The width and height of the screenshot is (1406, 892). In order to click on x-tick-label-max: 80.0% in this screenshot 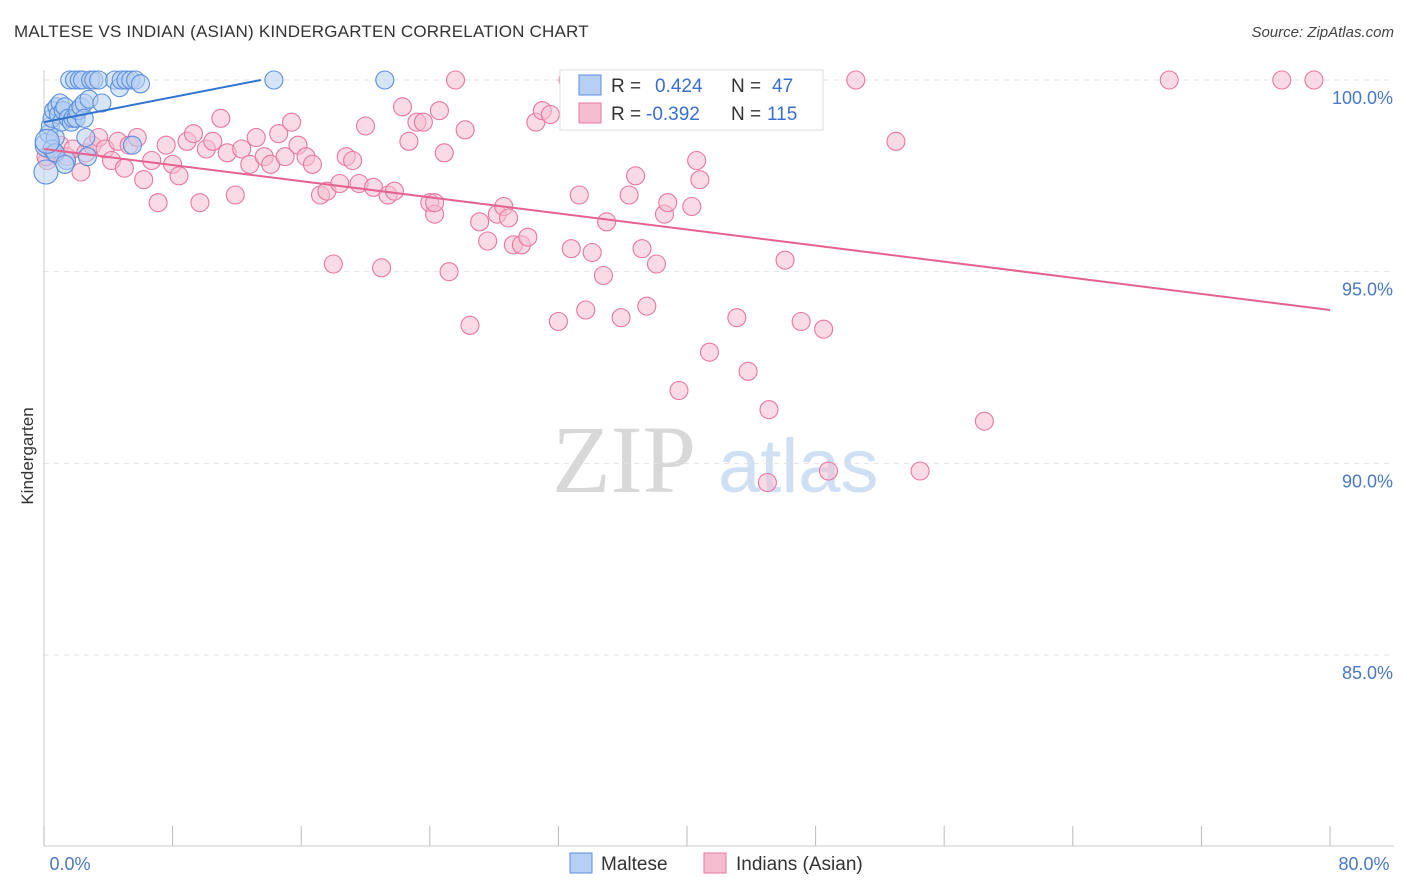, I will do `click(1363, 864)`.